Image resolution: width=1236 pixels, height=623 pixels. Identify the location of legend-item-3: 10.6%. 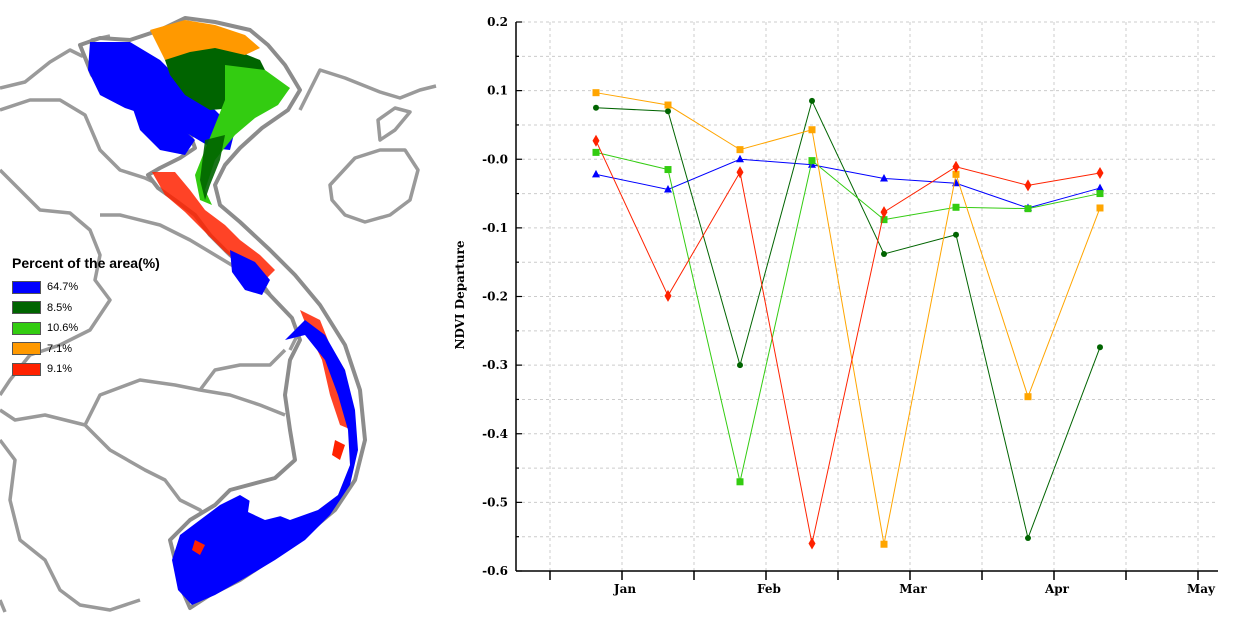
(86, 328).